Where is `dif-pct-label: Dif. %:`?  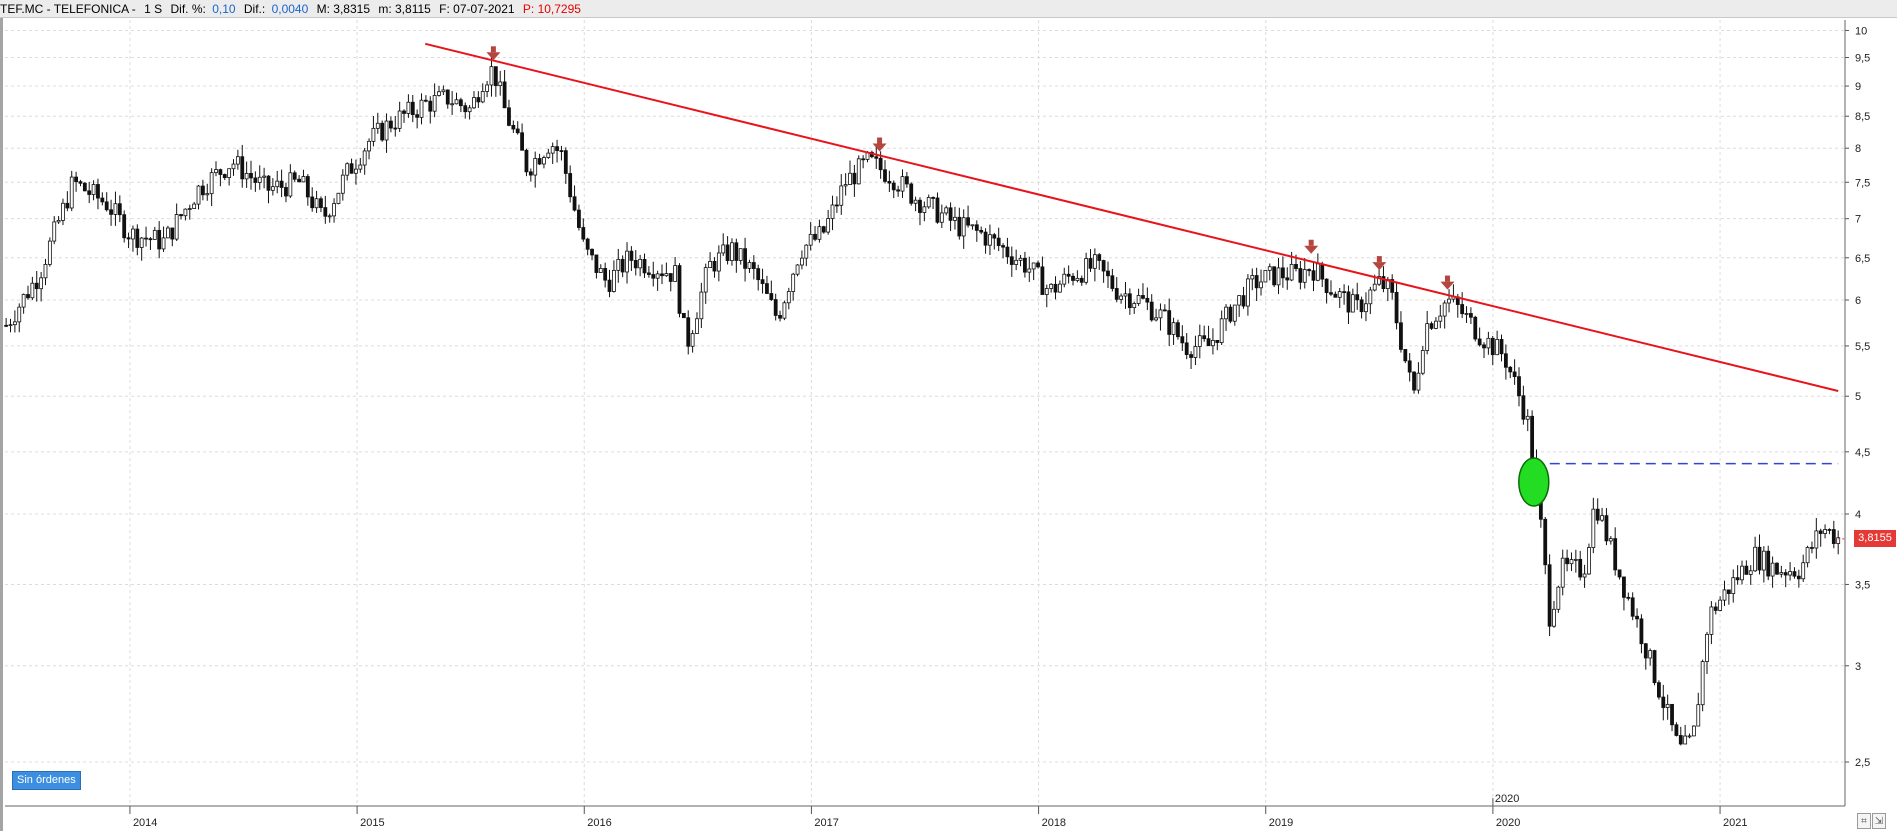 dif-pct-label: Dif. %: is located at coordinates (188, 9).